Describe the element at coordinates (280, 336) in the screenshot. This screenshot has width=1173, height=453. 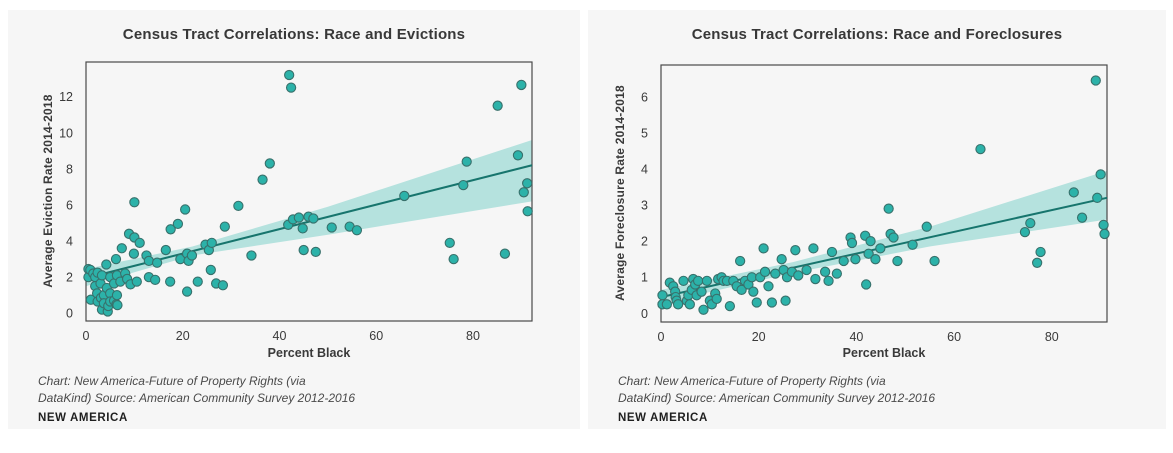
I see `x-tick-label: 40` at that location.